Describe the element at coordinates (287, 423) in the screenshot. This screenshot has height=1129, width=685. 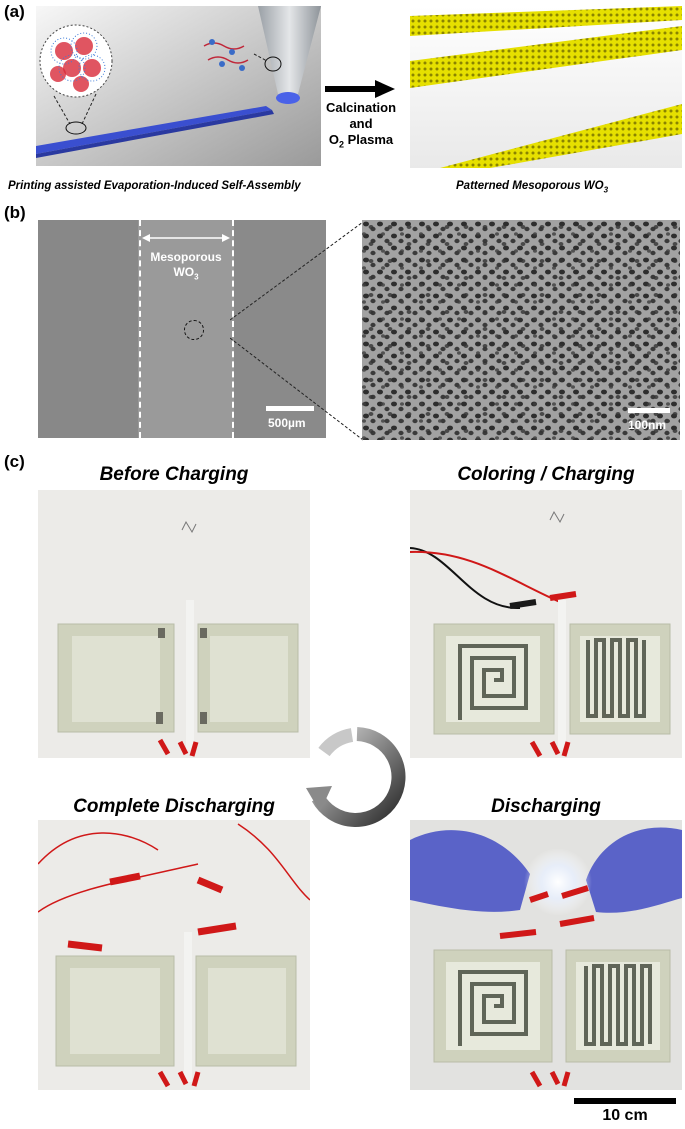
I see `scale-label-500um: 500µm` at that location.